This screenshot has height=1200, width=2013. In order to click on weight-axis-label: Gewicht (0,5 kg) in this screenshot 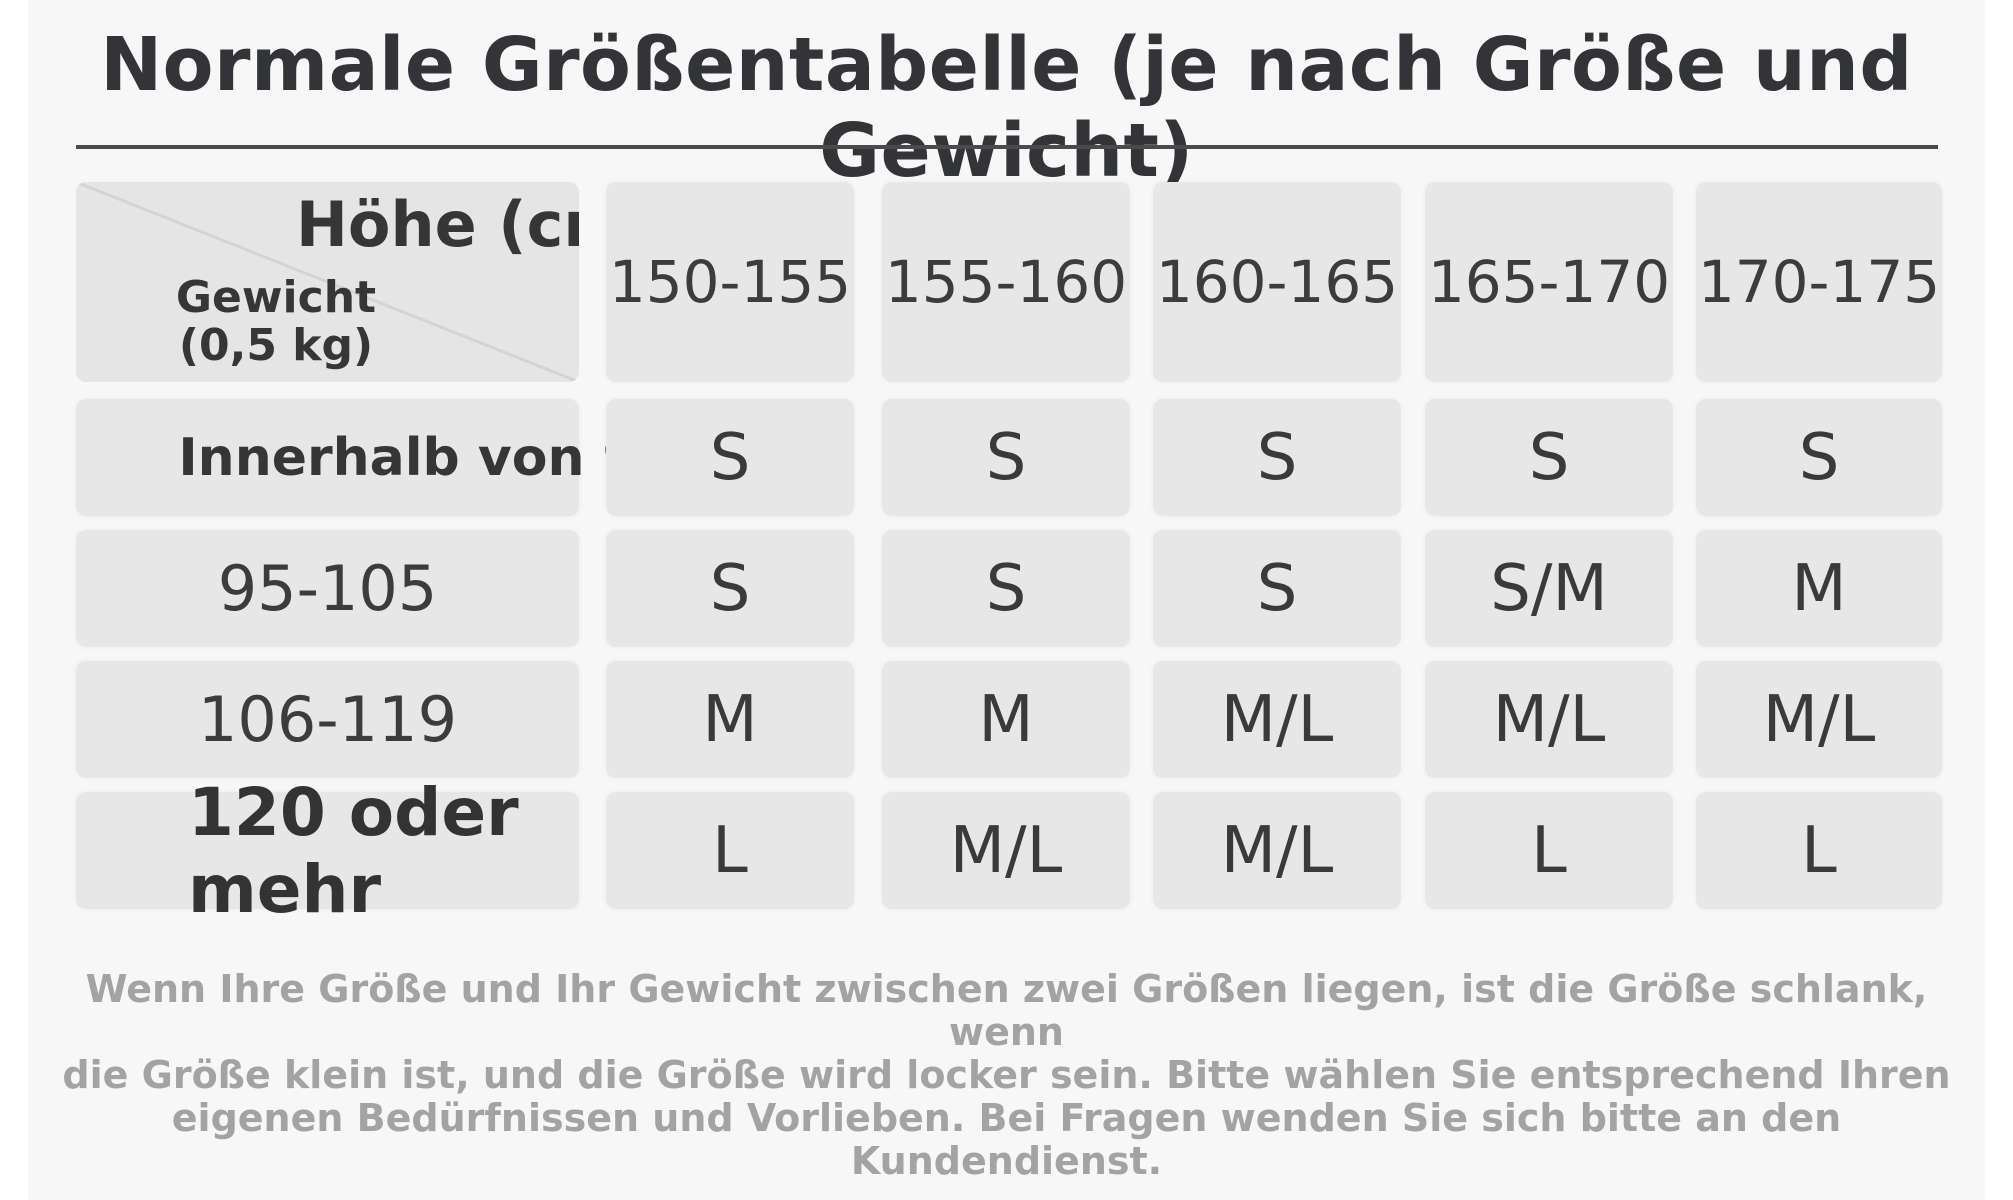, I will do `click(276, 322)`.